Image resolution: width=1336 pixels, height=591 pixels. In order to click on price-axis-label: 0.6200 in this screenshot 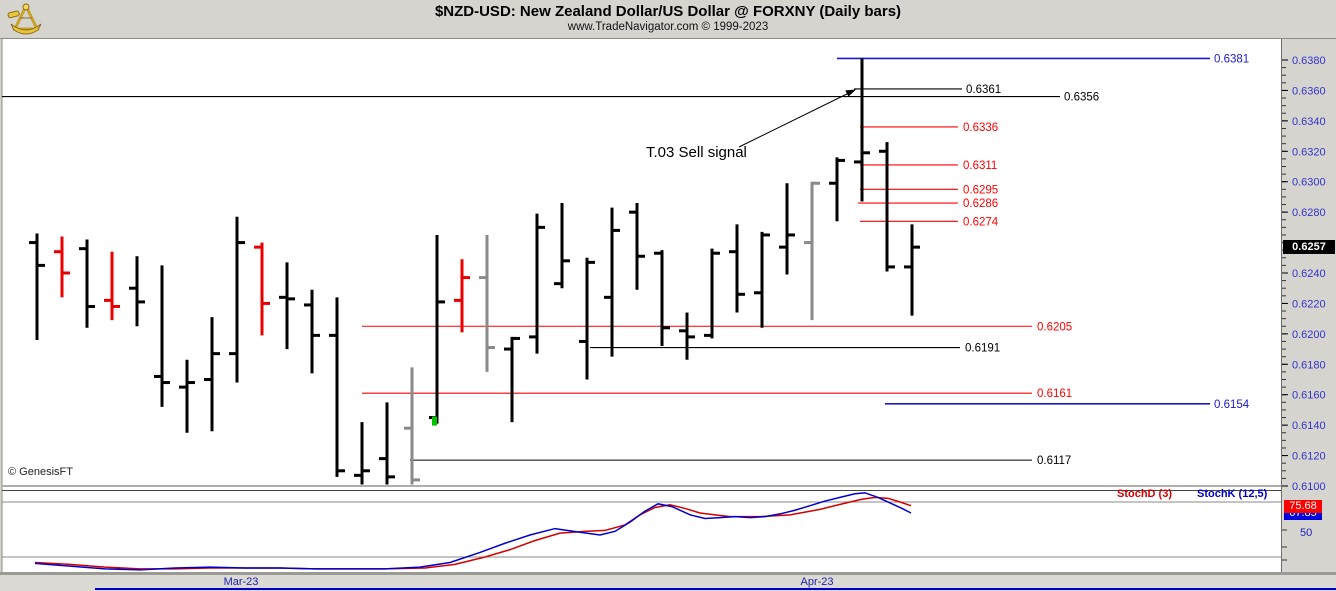, I will do `click(1309, 335)`.